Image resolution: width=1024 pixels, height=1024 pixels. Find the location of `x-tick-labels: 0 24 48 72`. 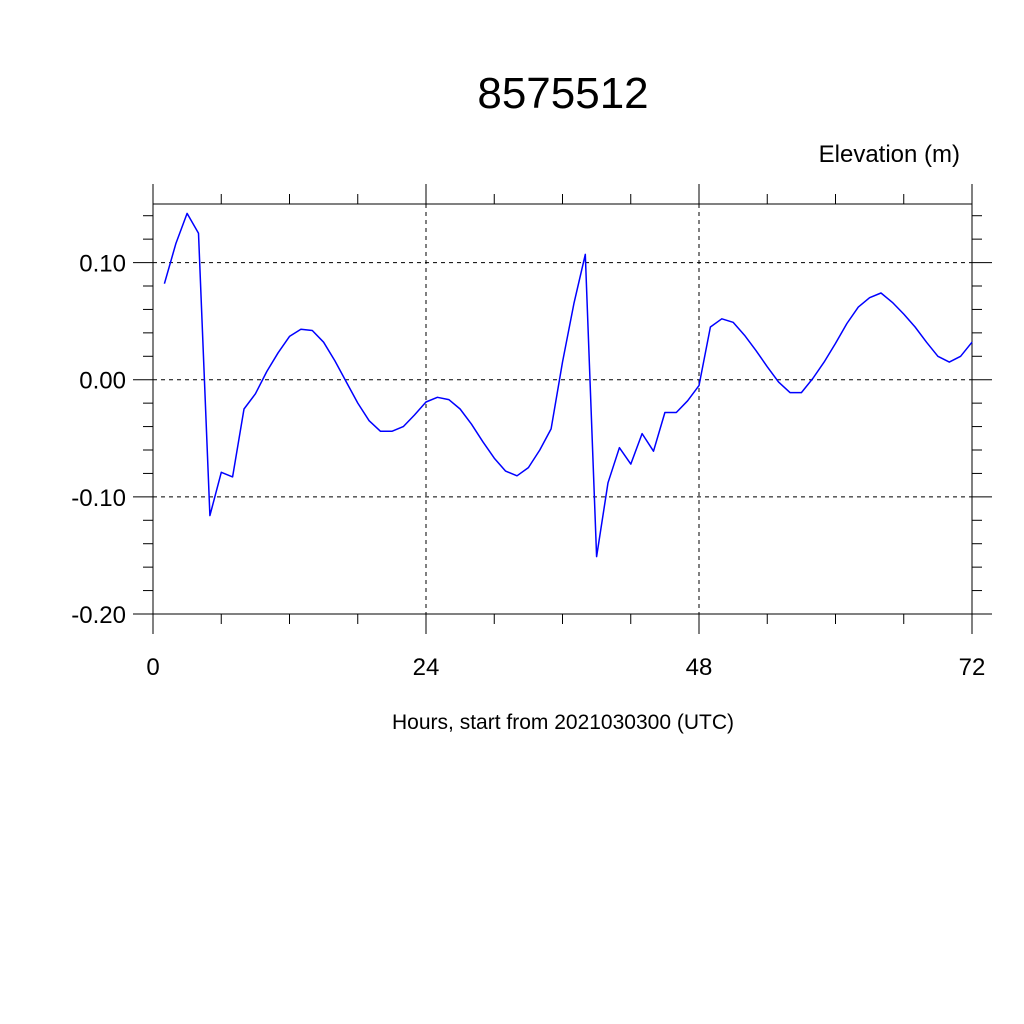

x-tick-labels: 0 24 48 72 is located at coordinates (565, 667).